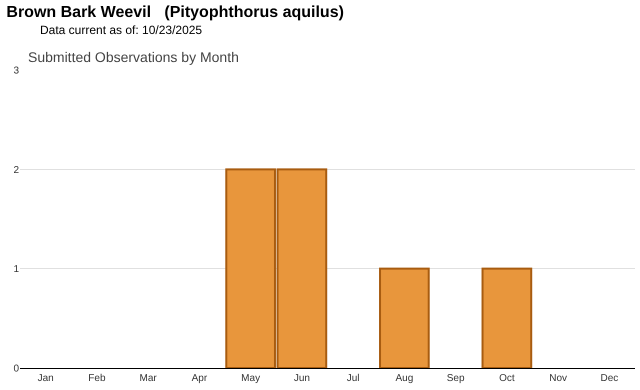  Describe the element at coordinates (16, 170) in the screenshot. I see `y-tick-label: 2` at that location.